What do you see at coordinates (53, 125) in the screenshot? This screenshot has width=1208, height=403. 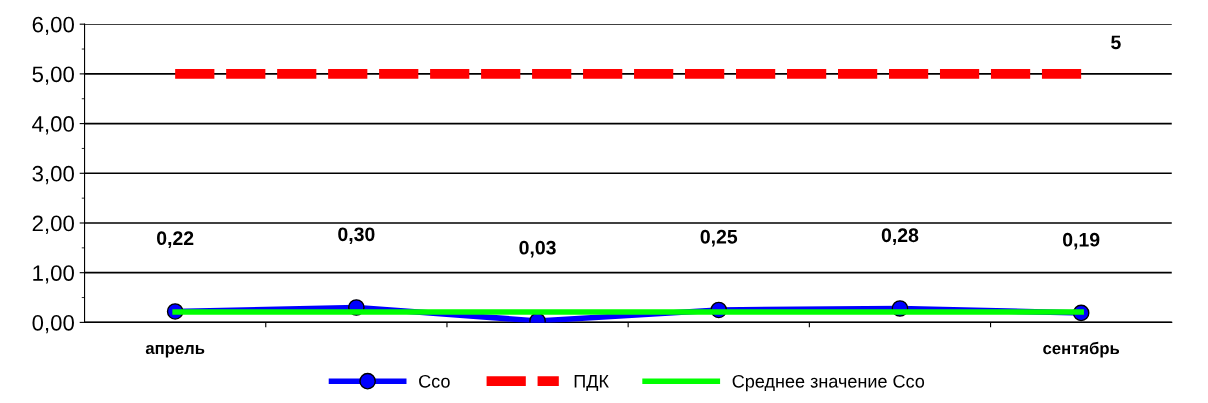 I see `y-tick-label: 4,00` at bounding box center [53, 125].